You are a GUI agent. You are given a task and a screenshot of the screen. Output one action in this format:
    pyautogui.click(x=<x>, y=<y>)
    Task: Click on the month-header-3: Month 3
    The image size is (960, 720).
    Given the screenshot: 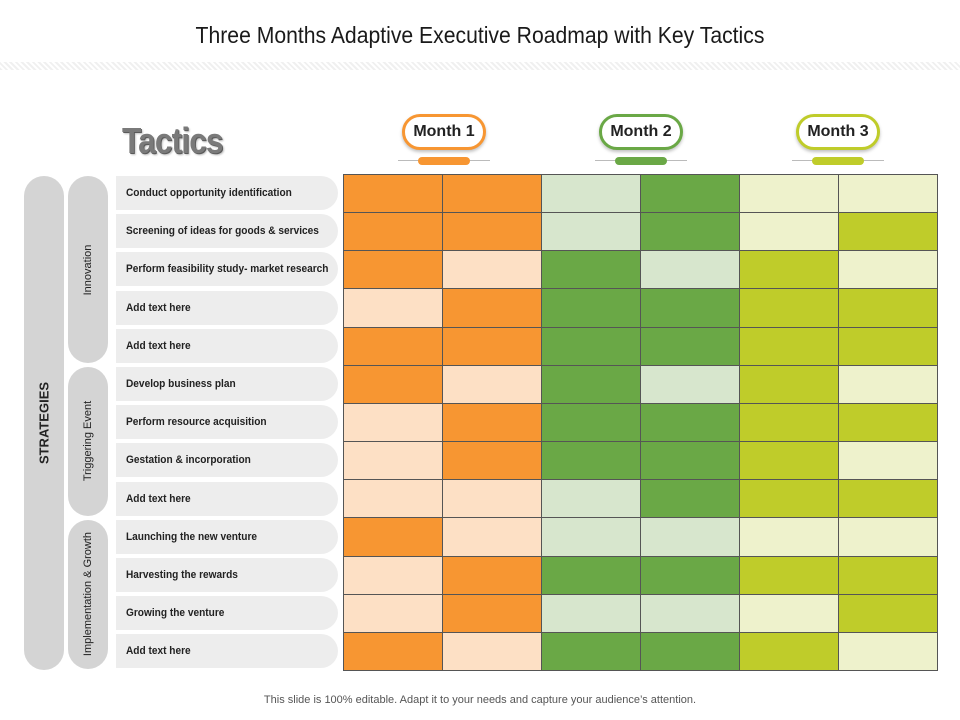 What is the action you would take?
    pyautogui.click(x=842, y=139)
    